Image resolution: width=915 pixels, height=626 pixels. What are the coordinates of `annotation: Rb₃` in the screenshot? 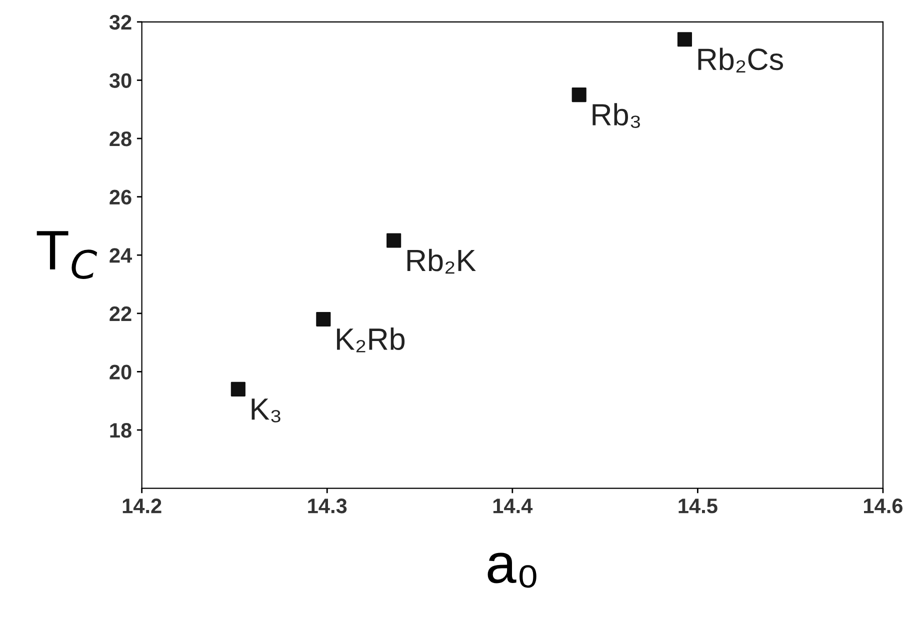 It's located at (616, 115).